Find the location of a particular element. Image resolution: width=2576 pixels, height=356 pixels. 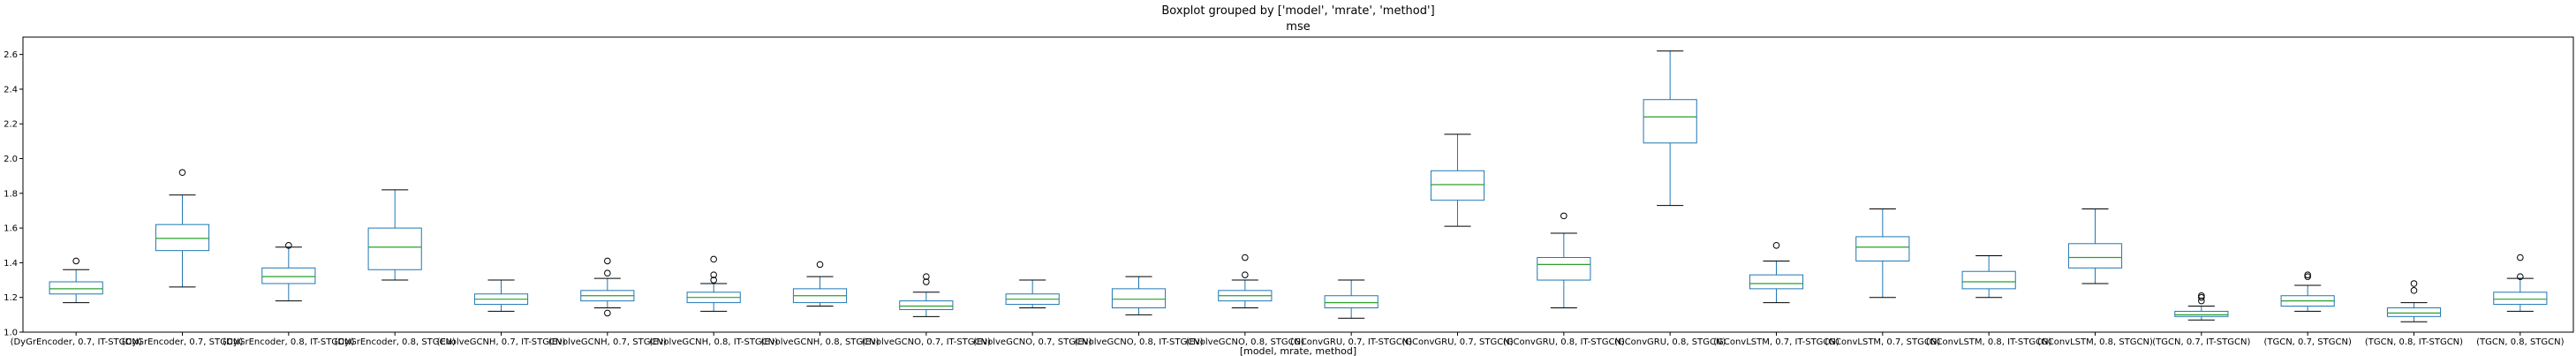

y-tick-label: 2.0 is located at coordinates (11, 159).